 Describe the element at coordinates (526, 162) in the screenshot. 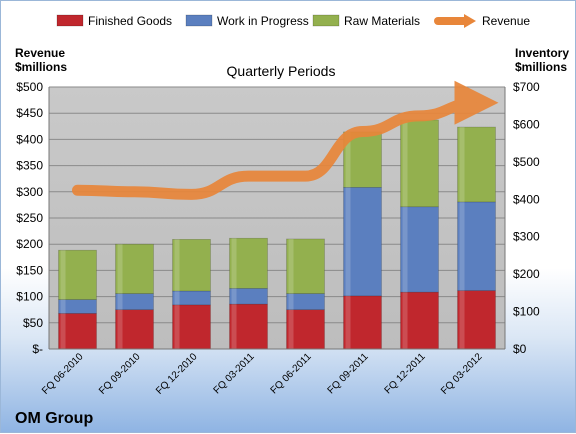

I see `right-tick-label: $500` at that location.